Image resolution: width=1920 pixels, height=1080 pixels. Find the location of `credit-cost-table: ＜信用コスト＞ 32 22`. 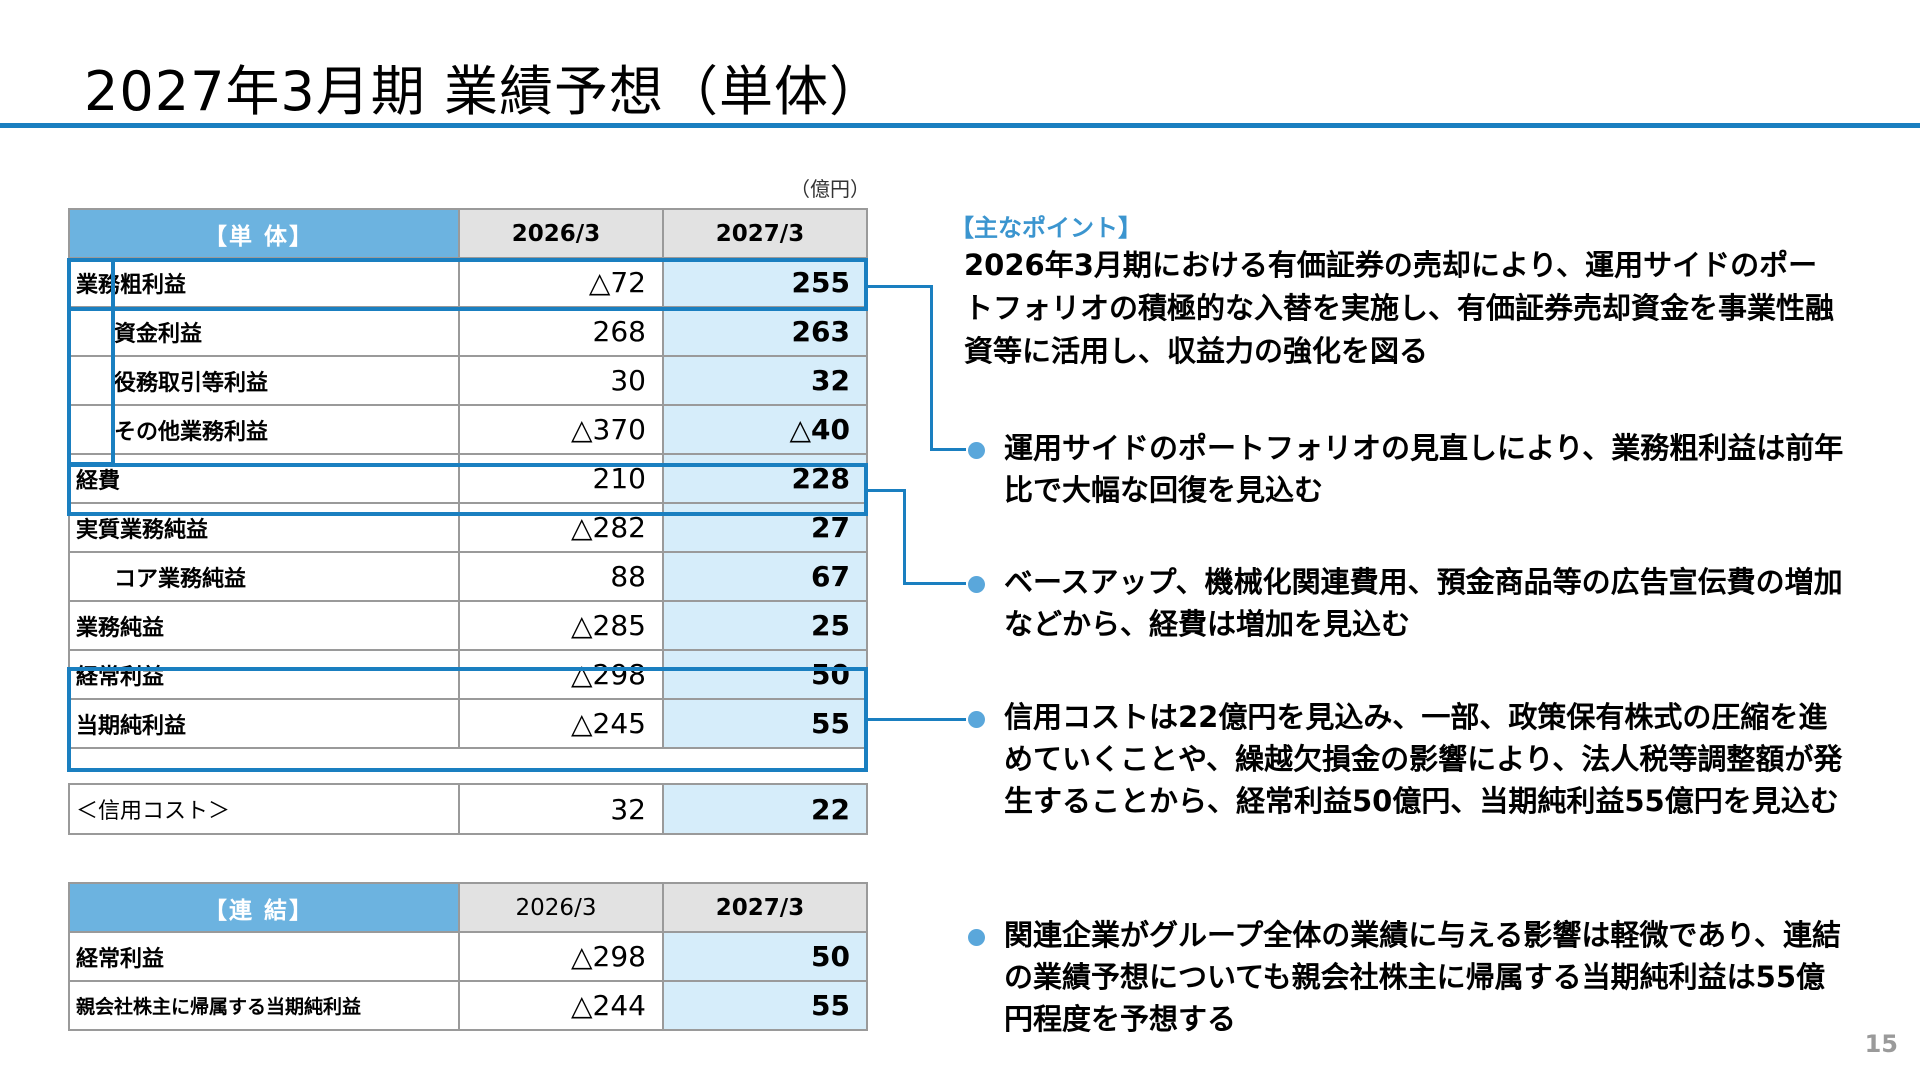

credit-cost-table: ＜信用コスト＞ 32 22 is located at coordinates (468, 809).